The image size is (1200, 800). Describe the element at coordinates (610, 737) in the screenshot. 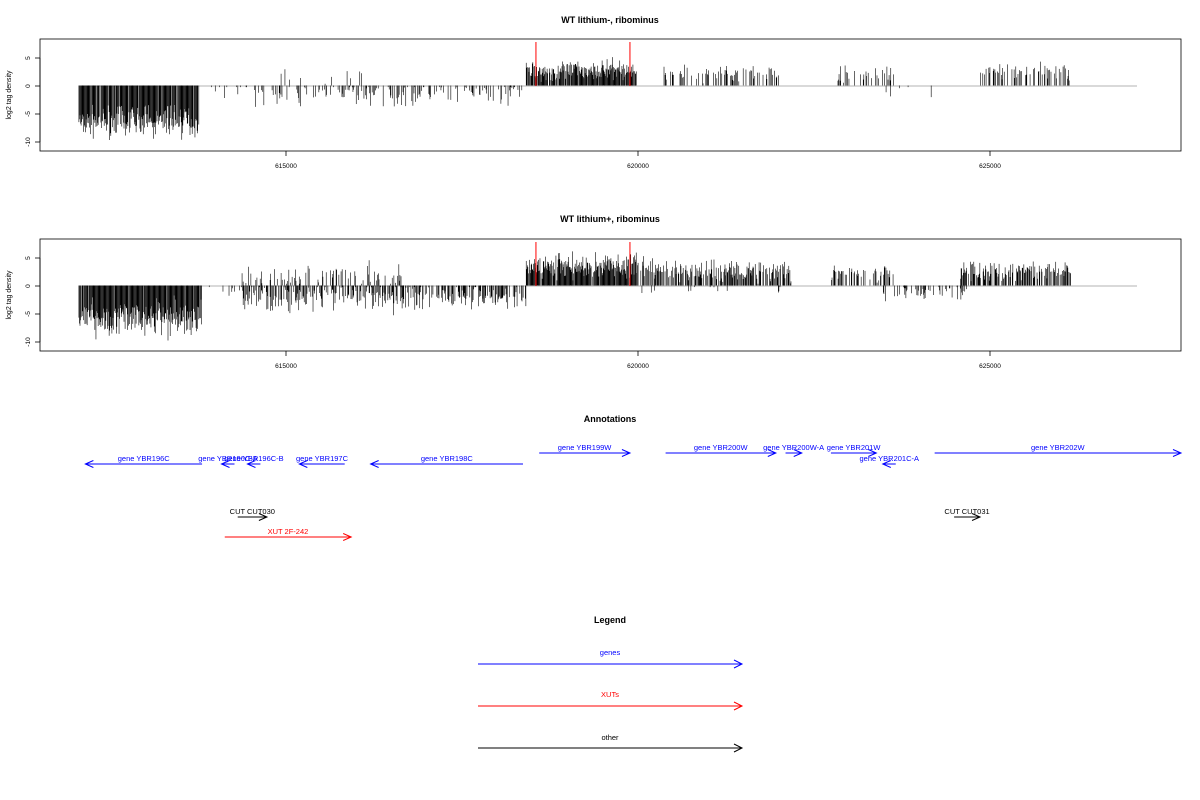

I see `legend-label: other` at that location.